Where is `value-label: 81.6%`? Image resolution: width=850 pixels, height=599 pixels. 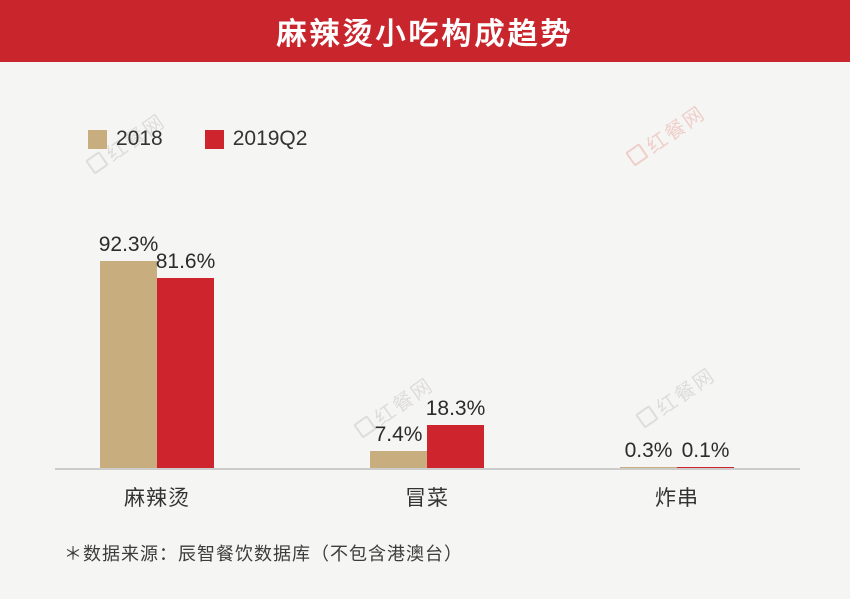 value-label: 81.6% is located at coordinates (185, 261).